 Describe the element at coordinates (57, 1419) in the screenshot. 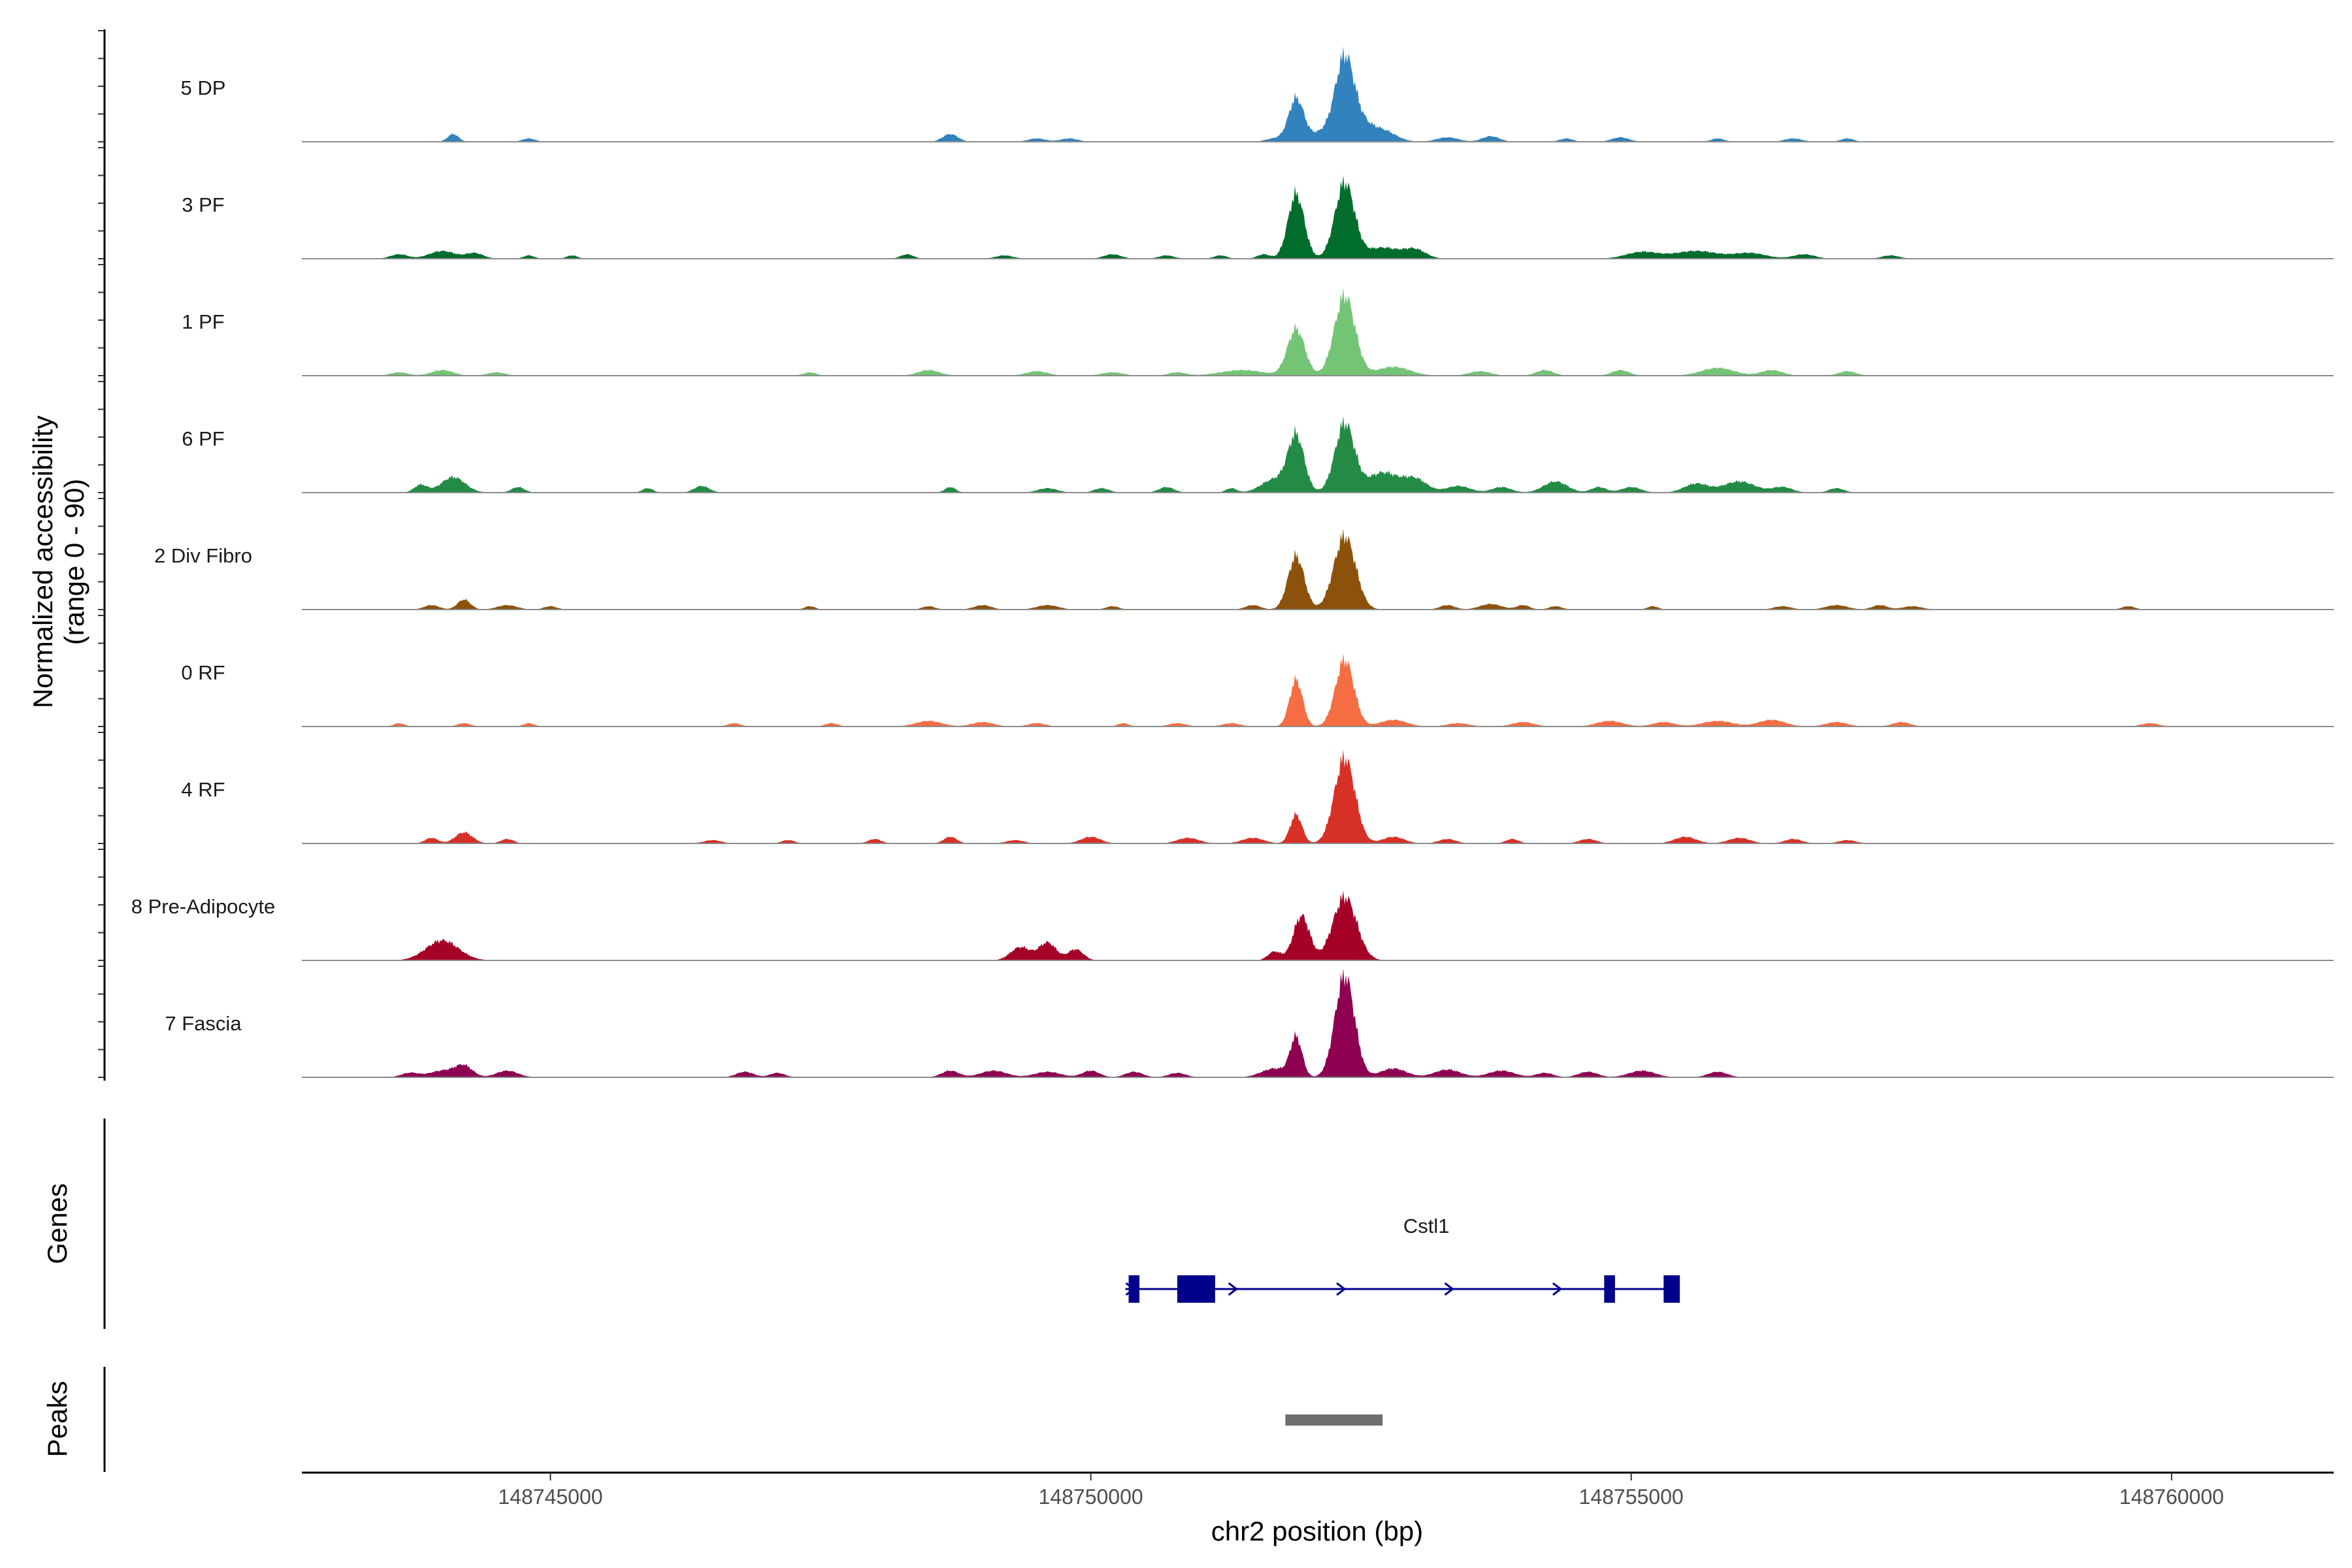

I see `peaks-label: Peaks` at that location.